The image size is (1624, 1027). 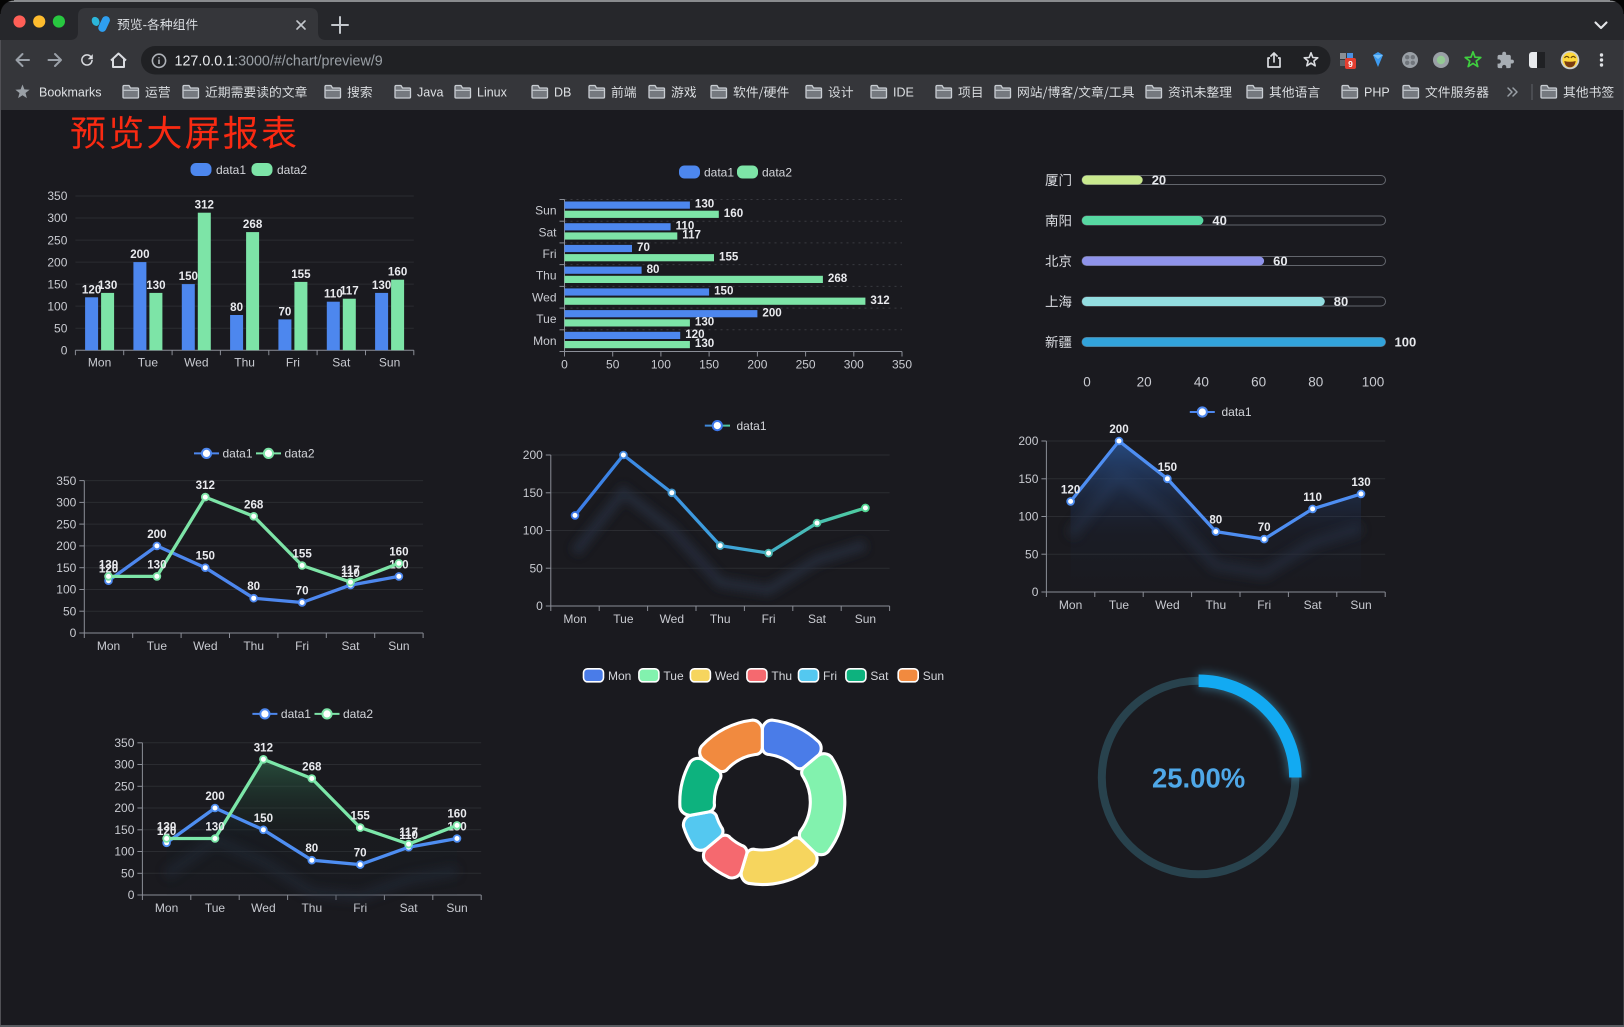 What do you see at coordinates (397, 272) in the screenshot?
I see `svg-text: 160` at bounding box center [397, 272].